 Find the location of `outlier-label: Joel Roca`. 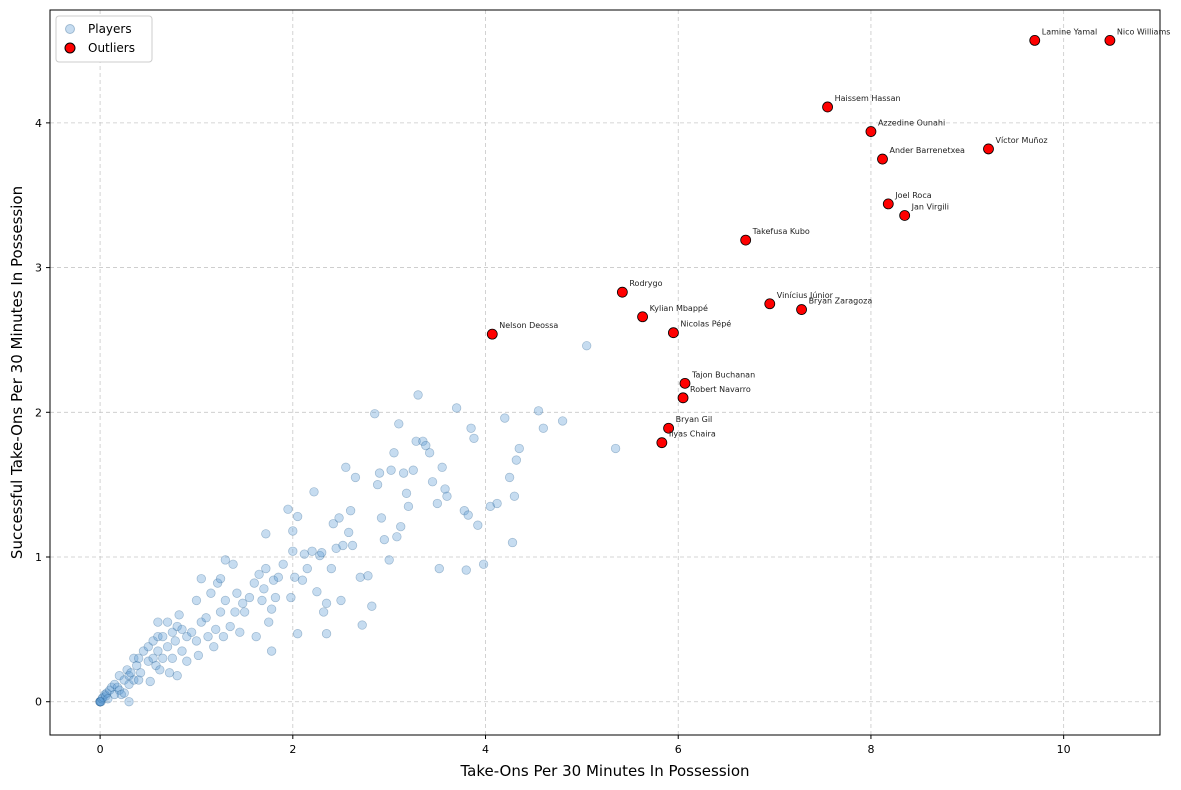

outlier-label: Joel Roca is located at coordinates (912, 195).